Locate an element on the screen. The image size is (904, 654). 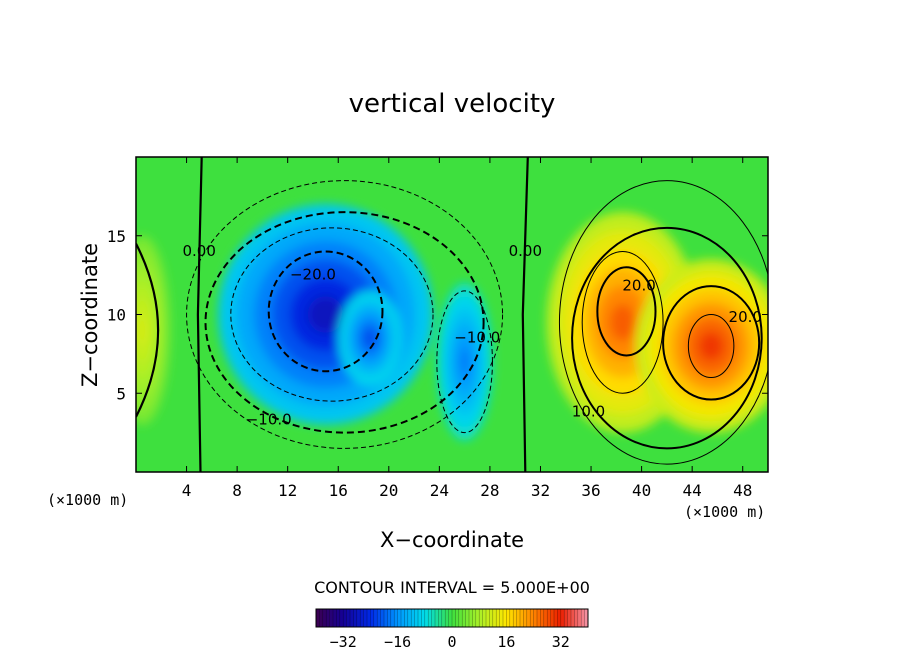
y-tick-label: 5 is located at coordinates (121, 393).